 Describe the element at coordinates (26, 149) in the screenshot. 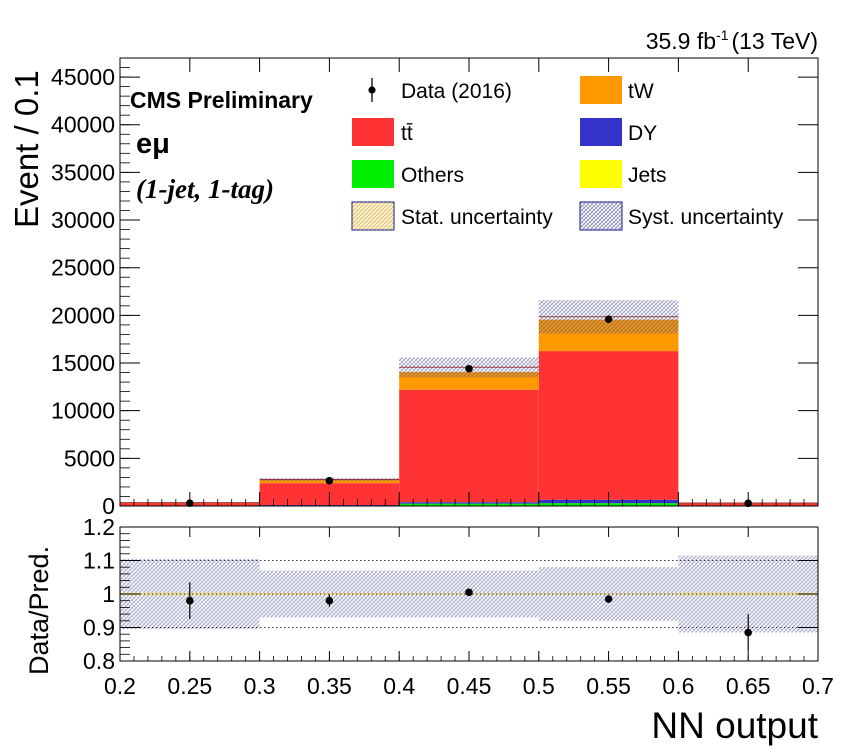

I see `y-axis-title: Event / 0.1` at that location.